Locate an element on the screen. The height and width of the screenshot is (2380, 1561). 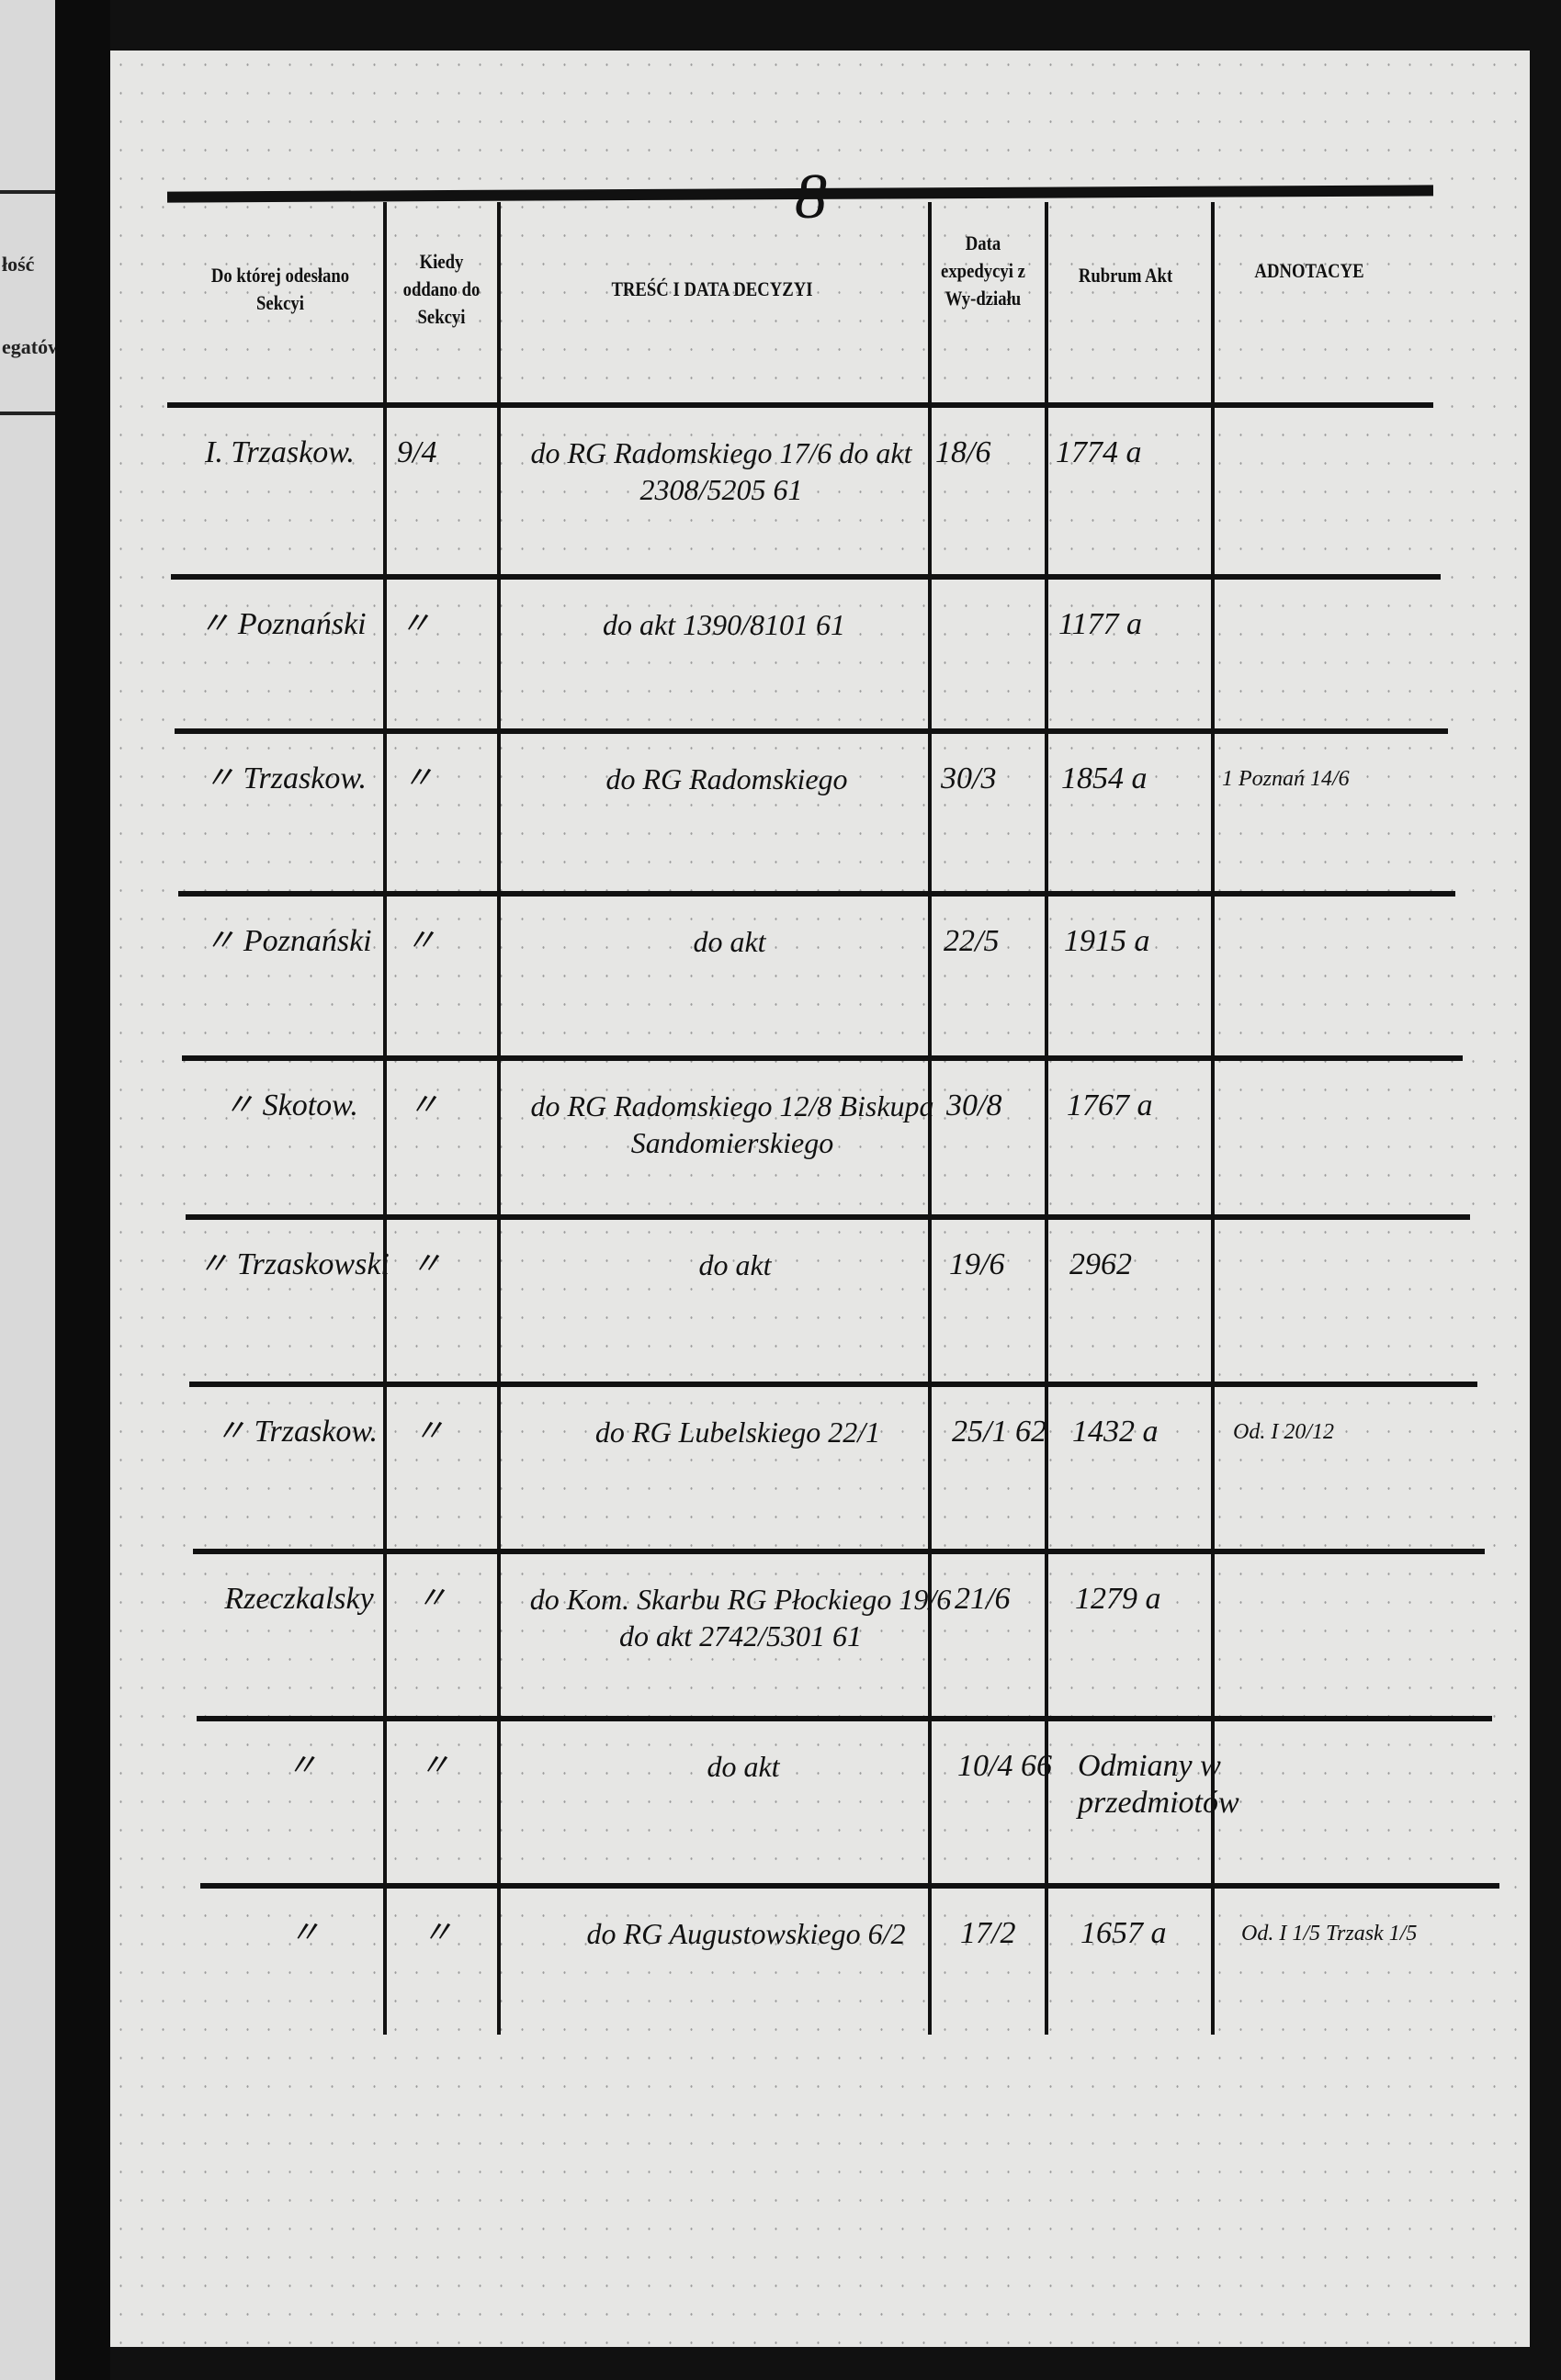
row-6-when: 〃 is located at coordinates (426, 1264).